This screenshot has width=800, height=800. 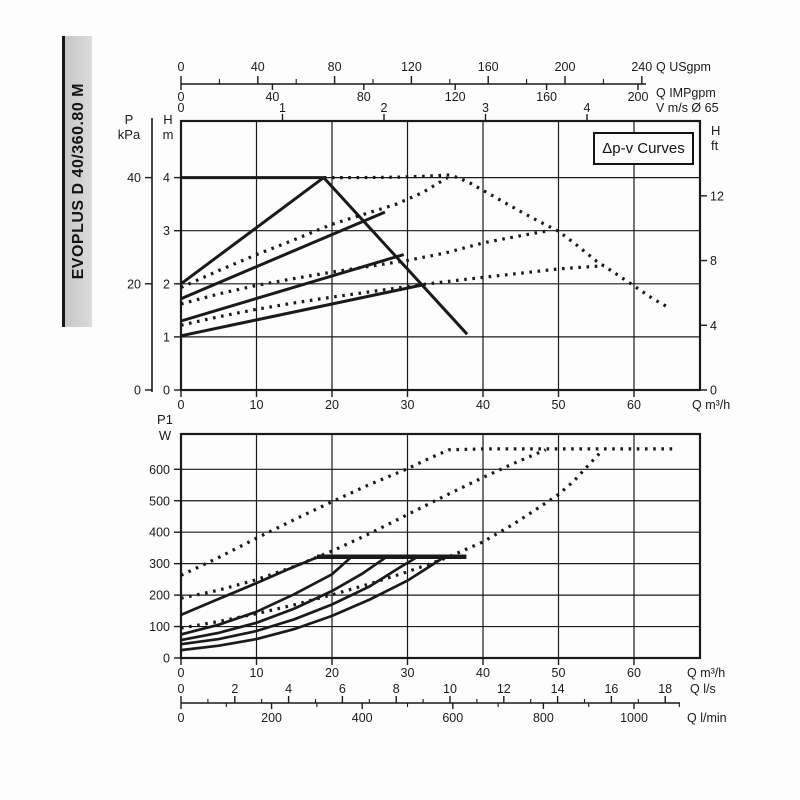 I want to click on top-chart-h-ft-axis: 0 4 8 12 Hft, so click(x=712, y=260).